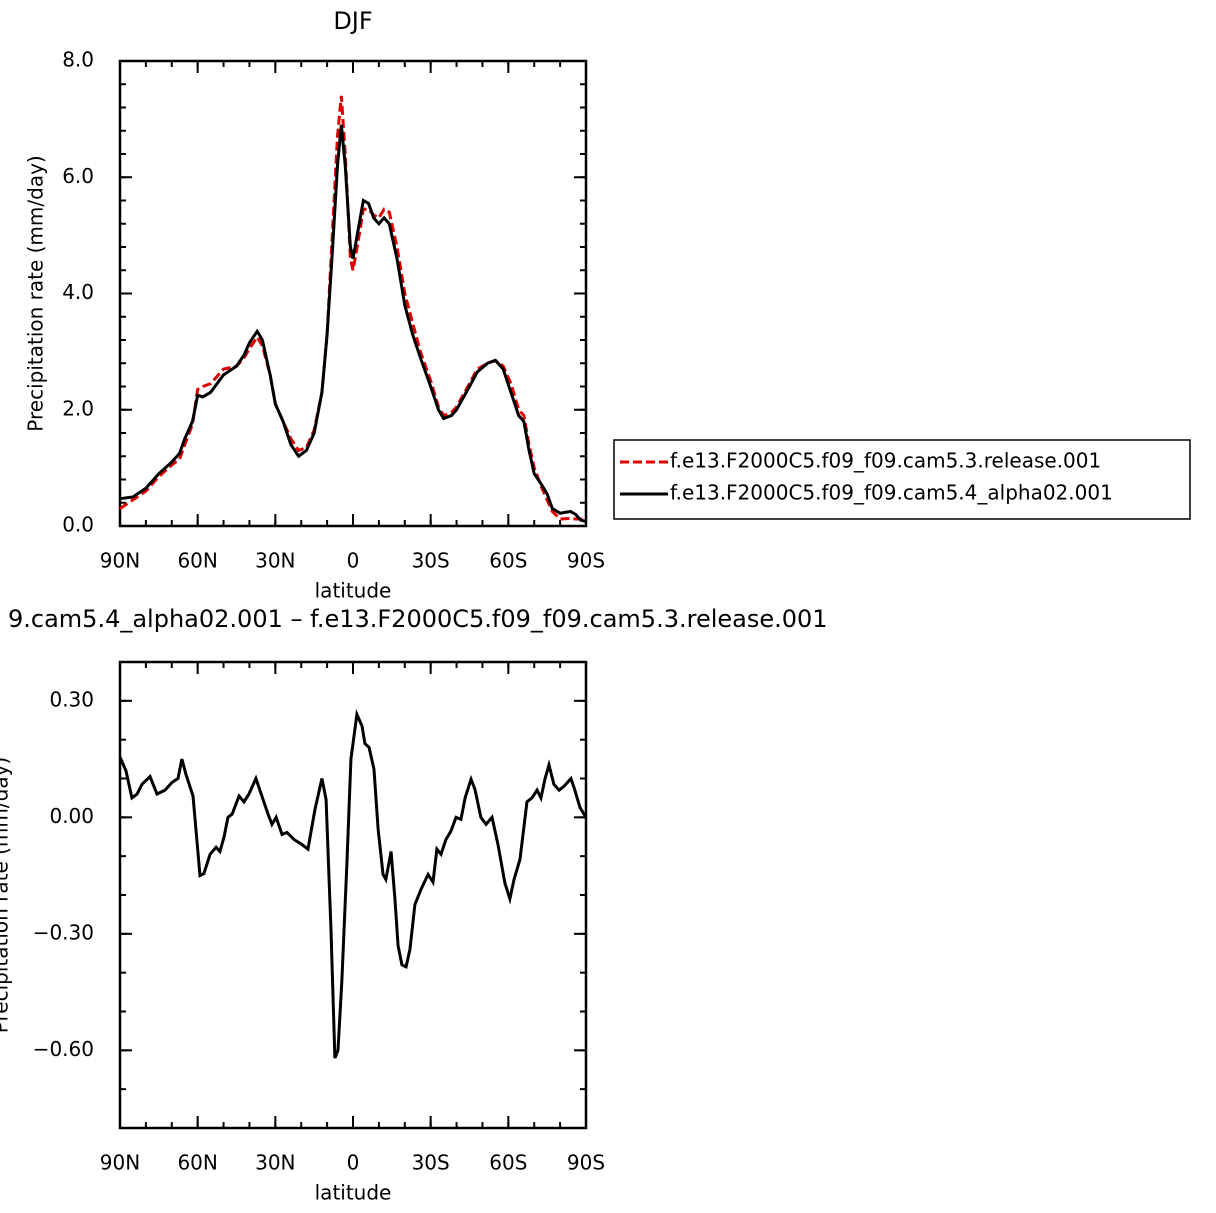  What do you see at coordinates (78, 408) in the screenshot?
I see `y-tick-label: 2.0` at bounding box center [78, 408].